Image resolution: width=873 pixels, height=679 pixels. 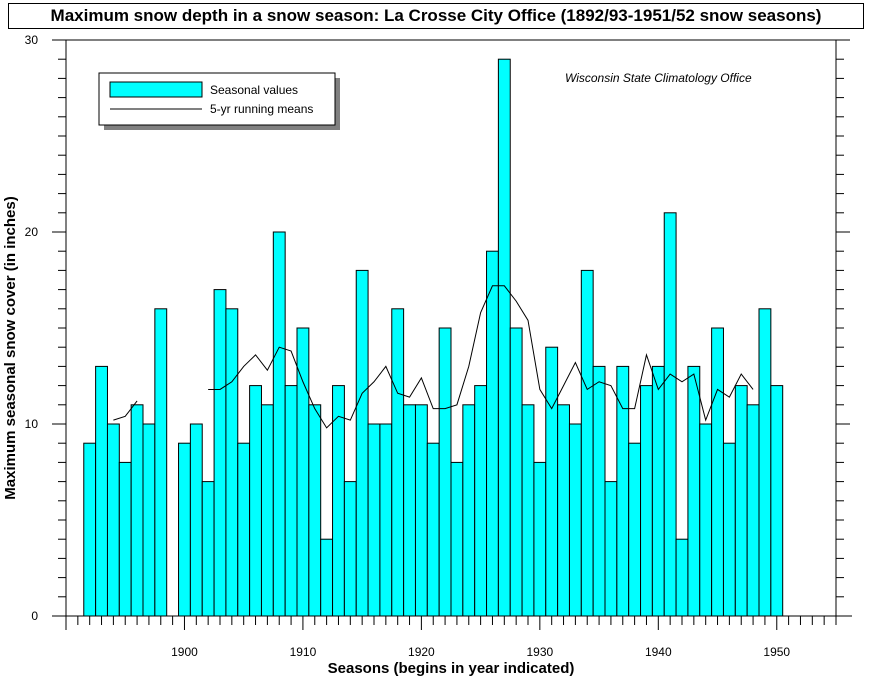 What do you see at coordinates (291, 501) in the screenshot?
I see `bar-1909` at bounding box center [291, 501].